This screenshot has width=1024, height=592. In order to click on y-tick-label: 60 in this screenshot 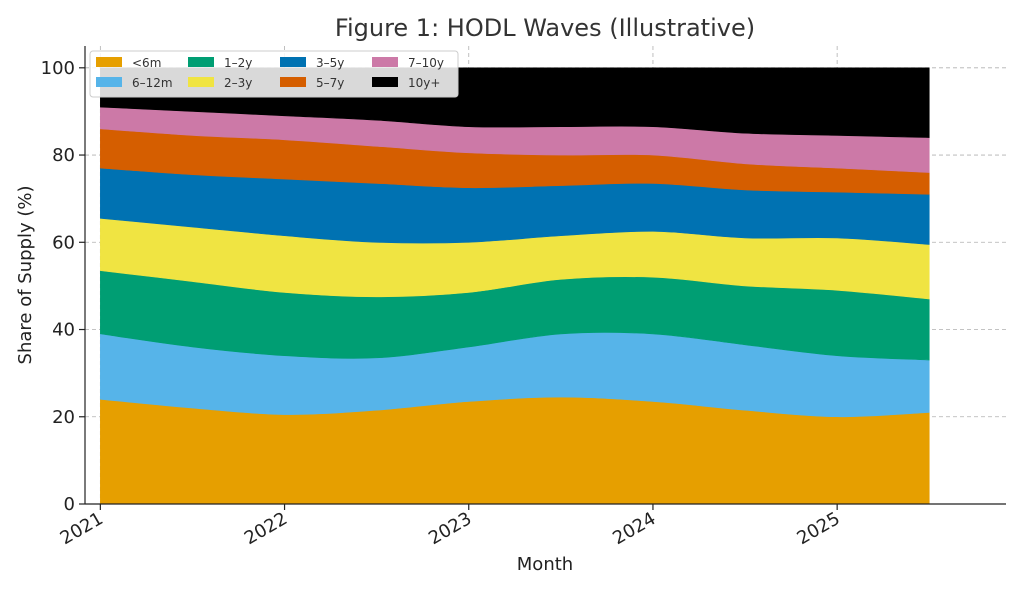, I will do `click(63, 242)`.